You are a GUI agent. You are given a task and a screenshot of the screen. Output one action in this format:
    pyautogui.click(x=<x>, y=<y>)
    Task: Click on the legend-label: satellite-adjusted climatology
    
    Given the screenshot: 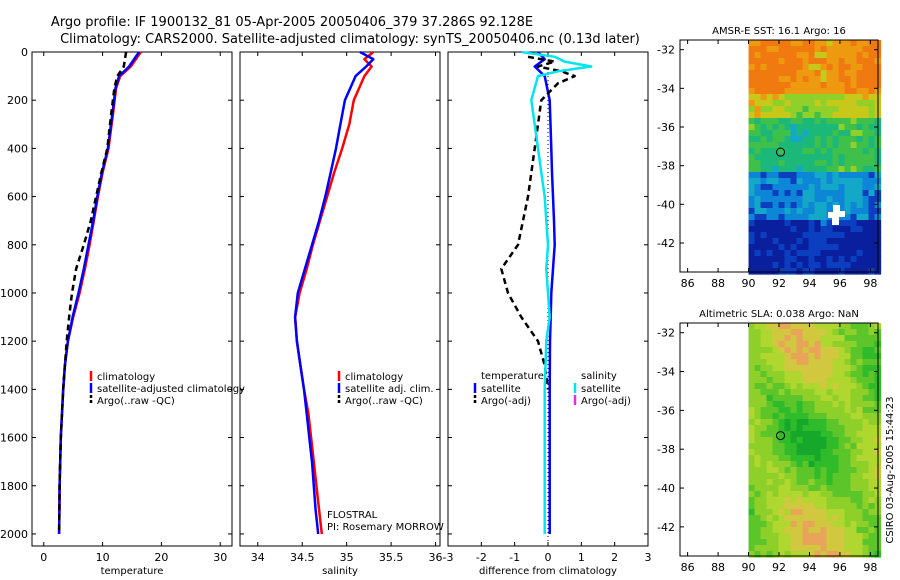 What is the action you would take?
    pyautogui.click(x=171, y=389)
    